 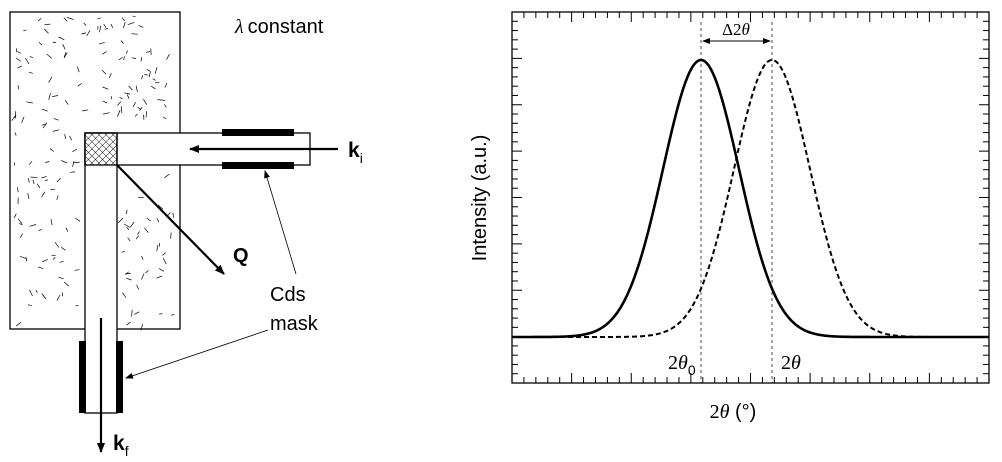 I want to click on mask-label: mask, so click(x=294, y=324).